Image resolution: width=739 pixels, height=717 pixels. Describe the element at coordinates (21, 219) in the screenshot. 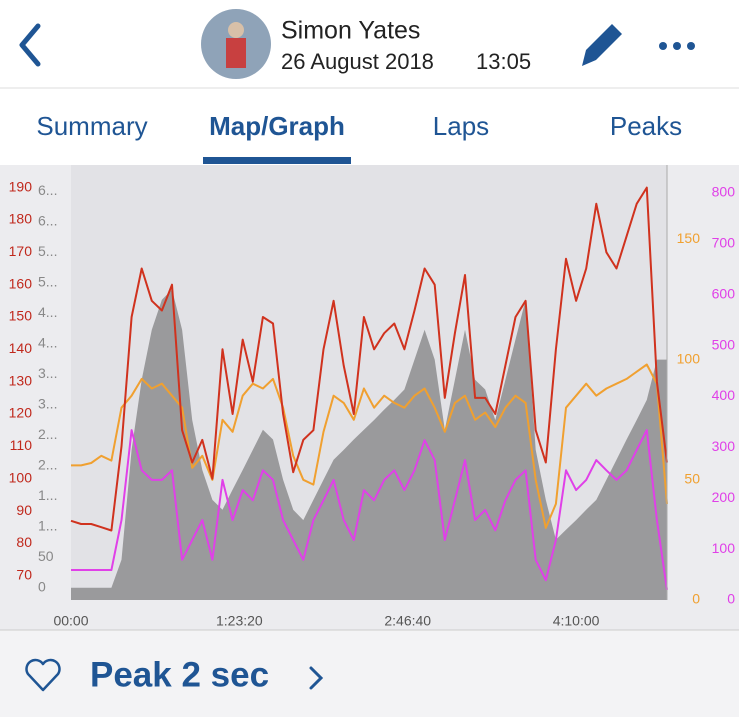

I see `y-tick-label: 180` at that location.